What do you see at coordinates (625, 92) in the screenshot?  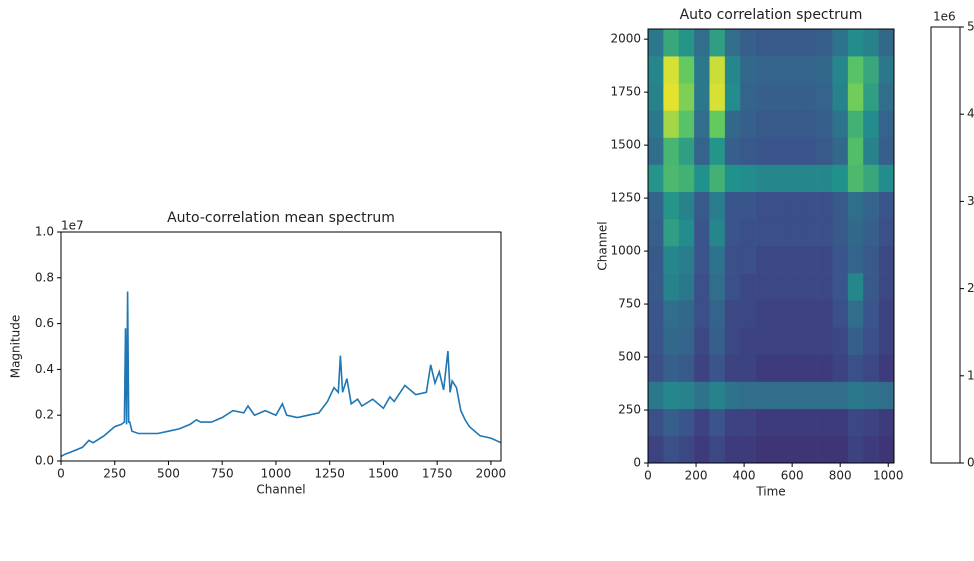 I see `y-tick-label: 1750` at bounding box center [625, 92].